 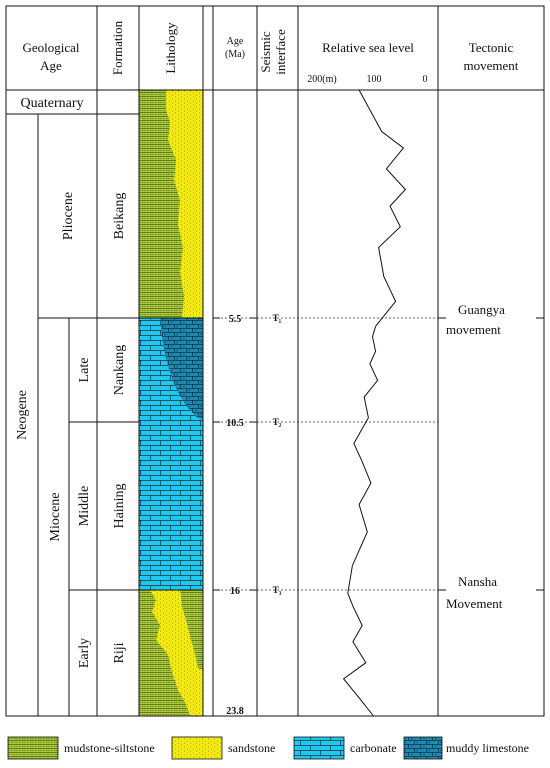 I want to click on header-tectonic-1: Tectonic, so click(x=491, y=47).